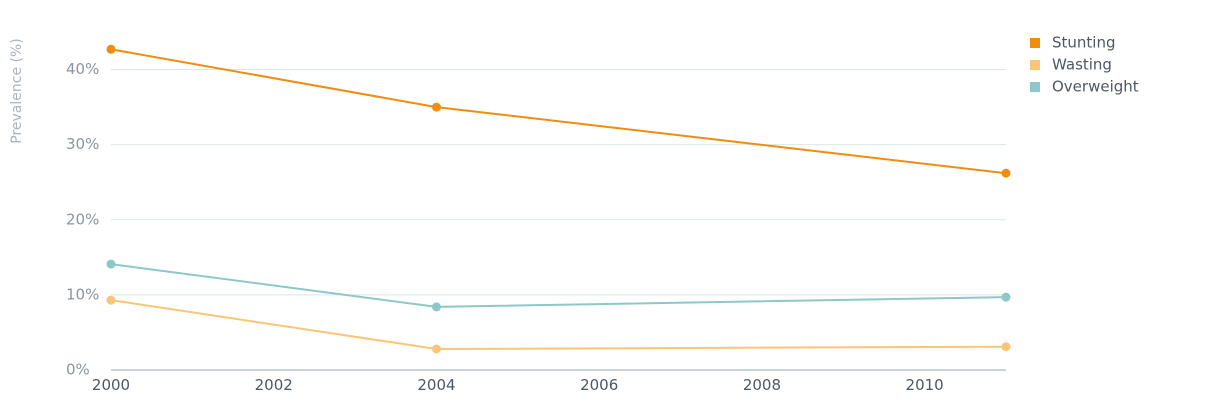  I want to click on y-tick-label: 40%, so click(82, 69).